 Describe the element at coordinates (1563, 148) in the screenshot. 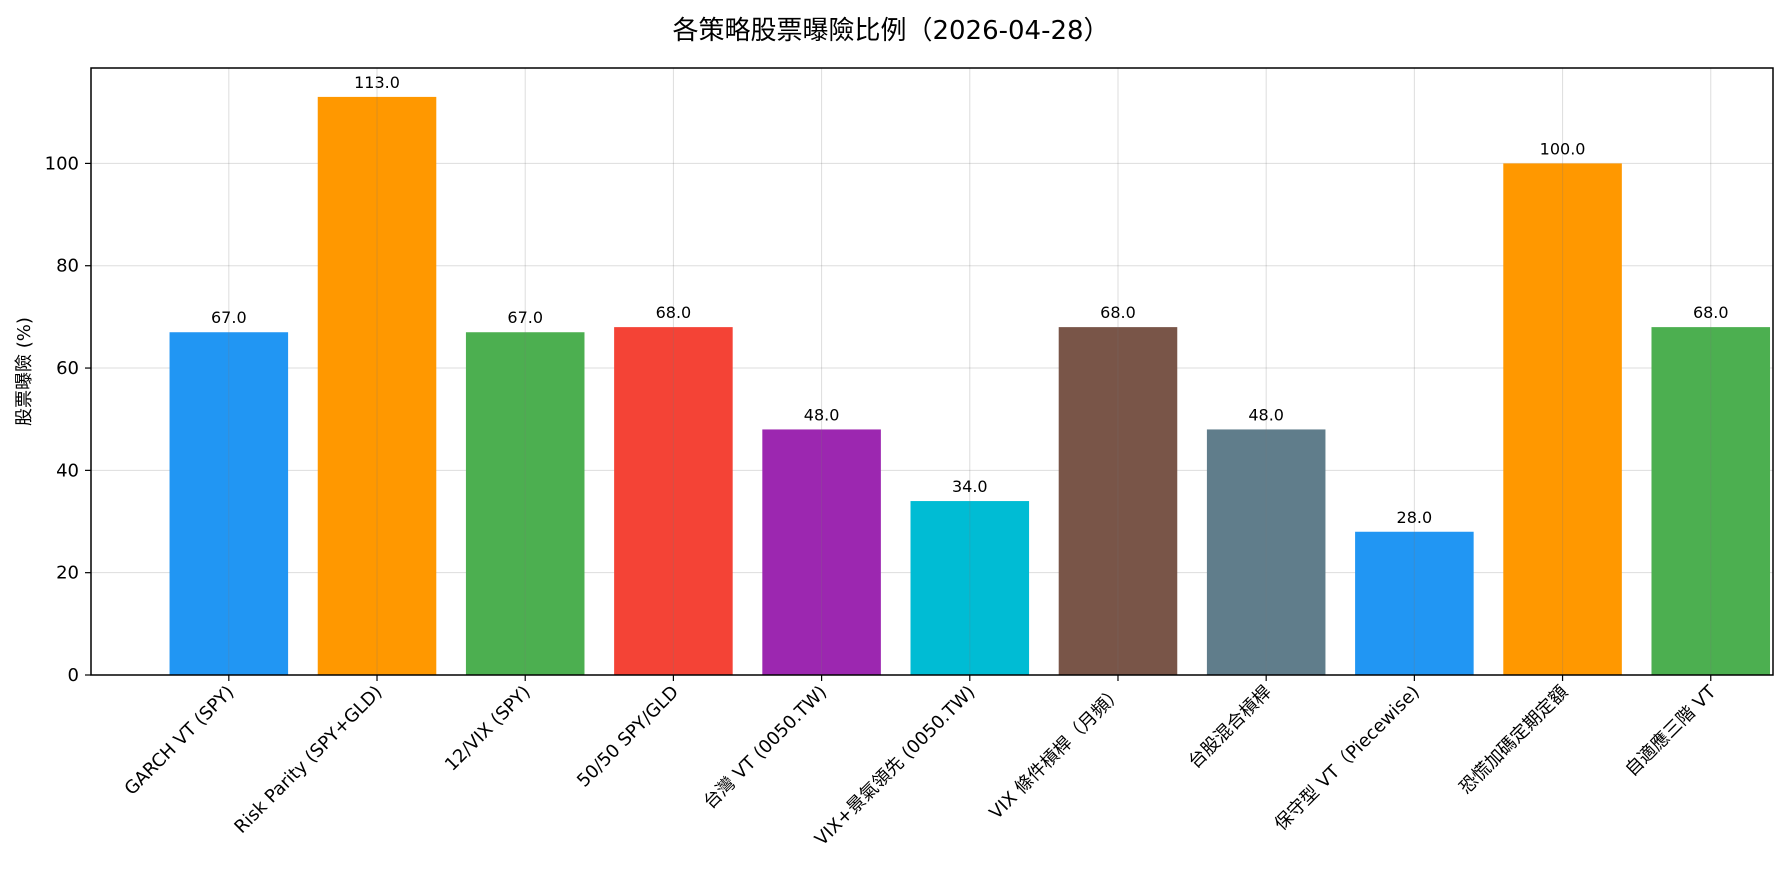

I see `value-label: 100.0` at that location.